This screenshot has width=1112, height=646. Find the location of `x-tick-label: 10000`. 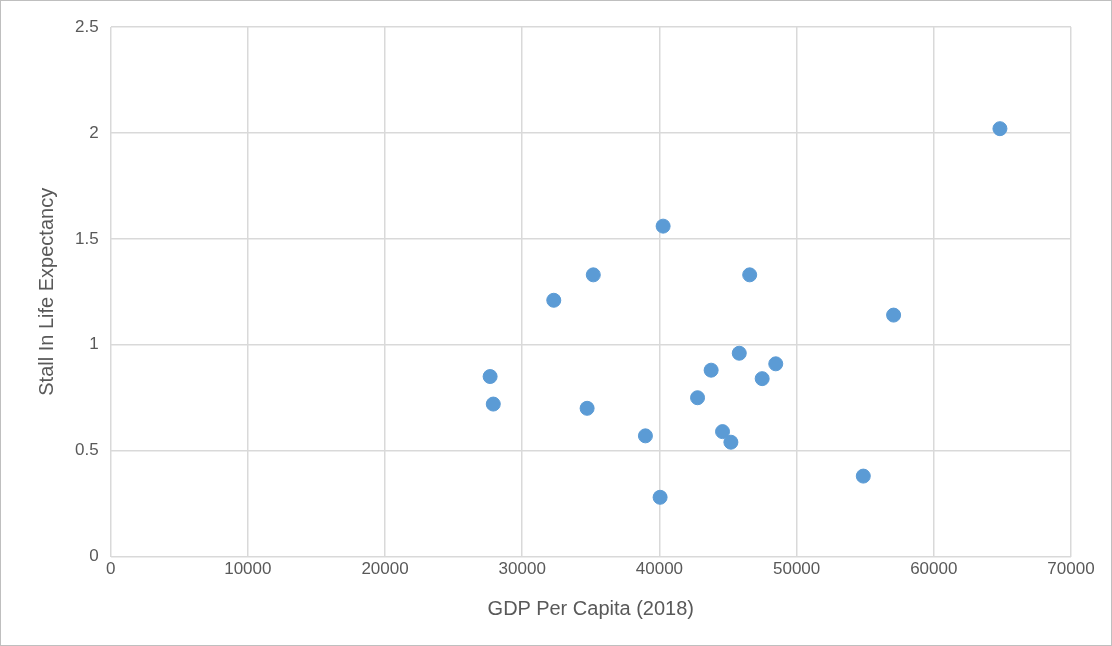

x-tick-label: 10000 is located at coordinates (248, 569).